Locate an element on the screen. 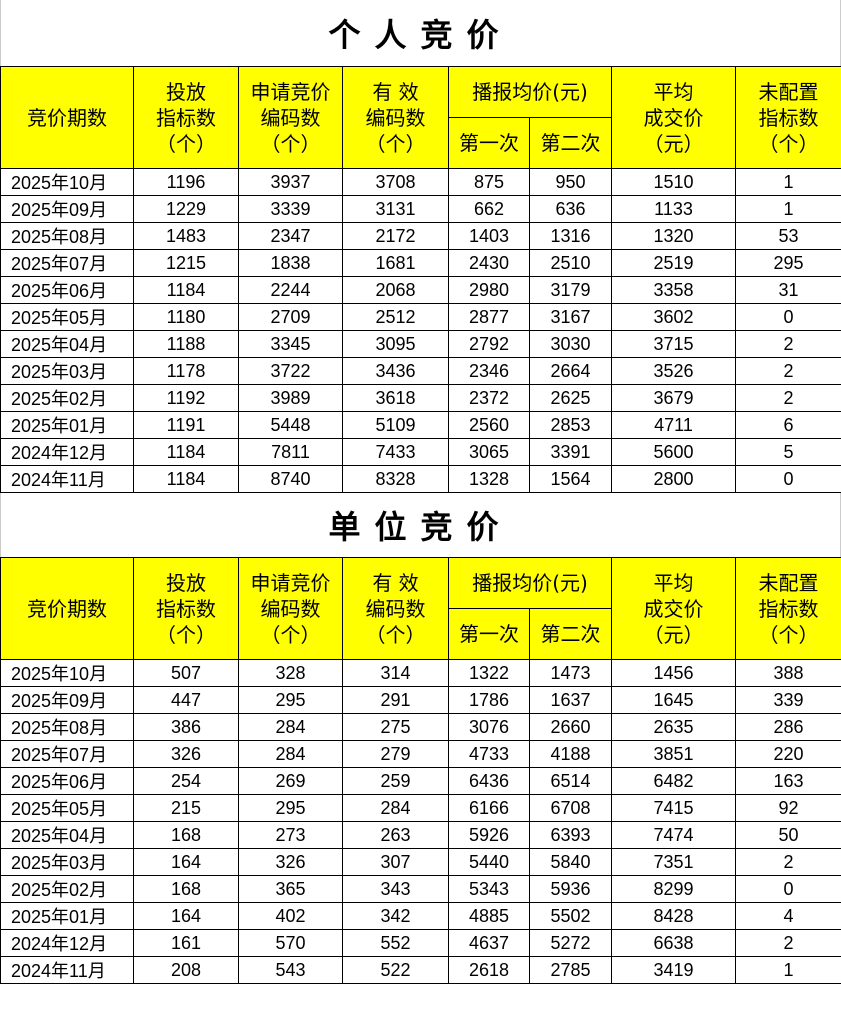 The image size is (841, 1013). cell-period: 2025年08月 is located at coordinates (67, 236).